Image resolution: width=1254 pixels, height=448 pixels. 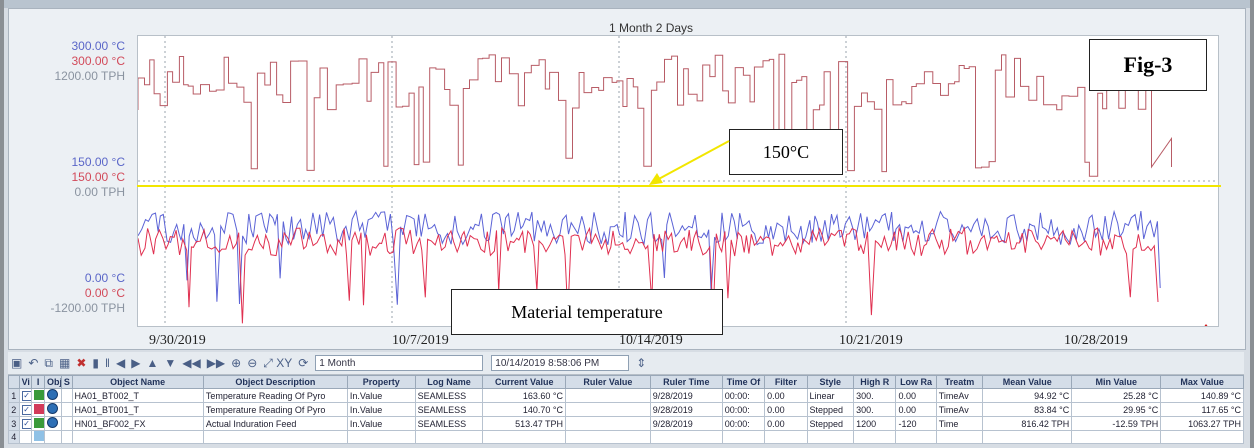 I want to click on col-header: Filter, so click(x=786, y=382).